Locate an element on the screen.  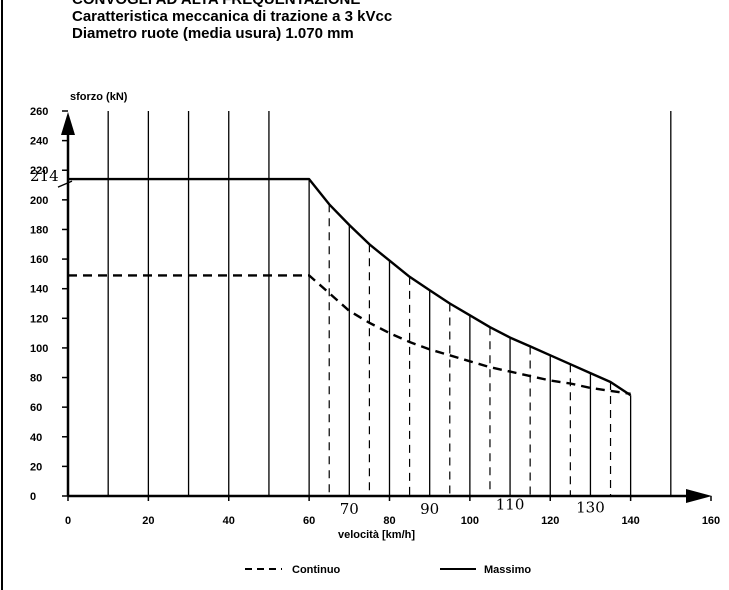
x-axis-label: velocità [km/h] is located at coordinates (376, 535).